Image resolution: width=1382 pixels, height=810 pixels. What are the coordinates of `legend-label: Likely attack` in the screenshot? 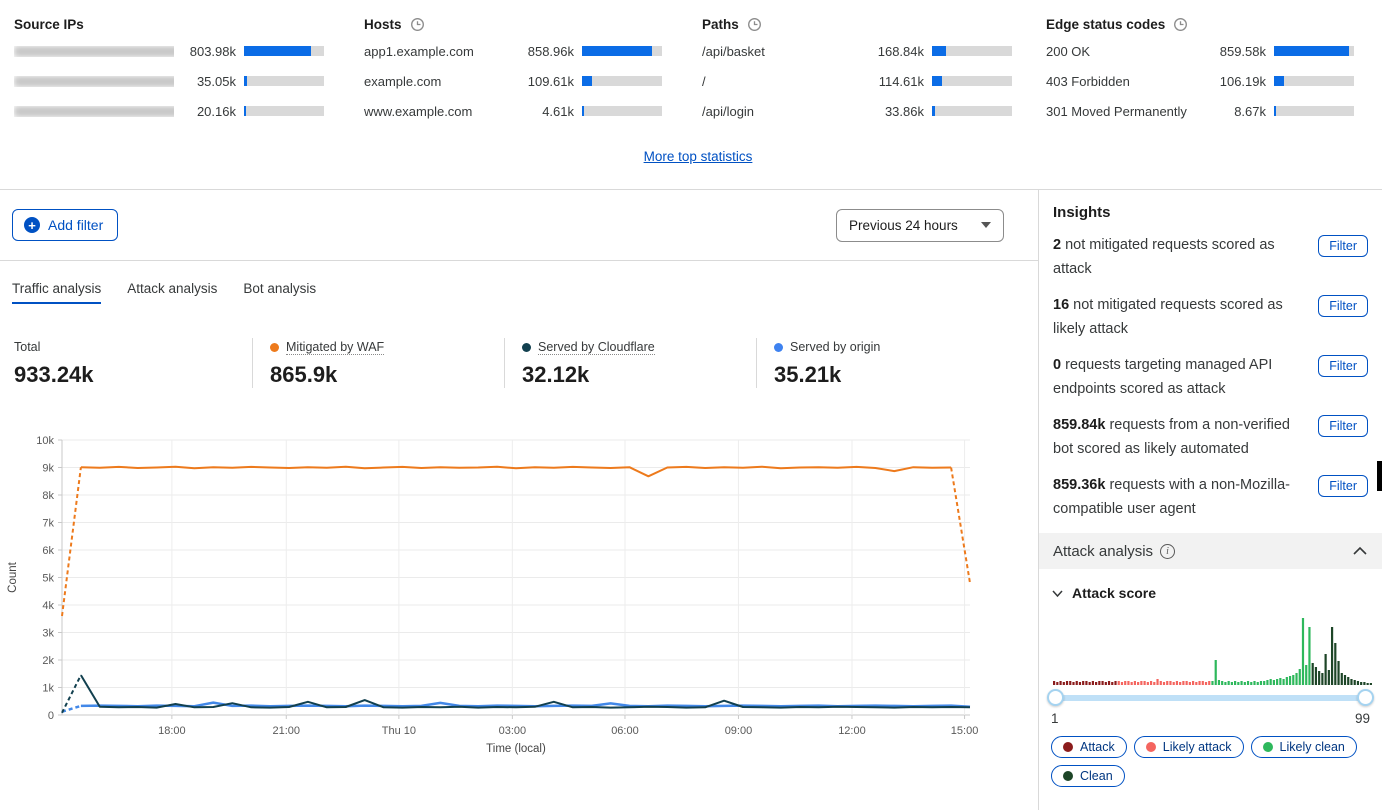 It's located at (1197, 747).